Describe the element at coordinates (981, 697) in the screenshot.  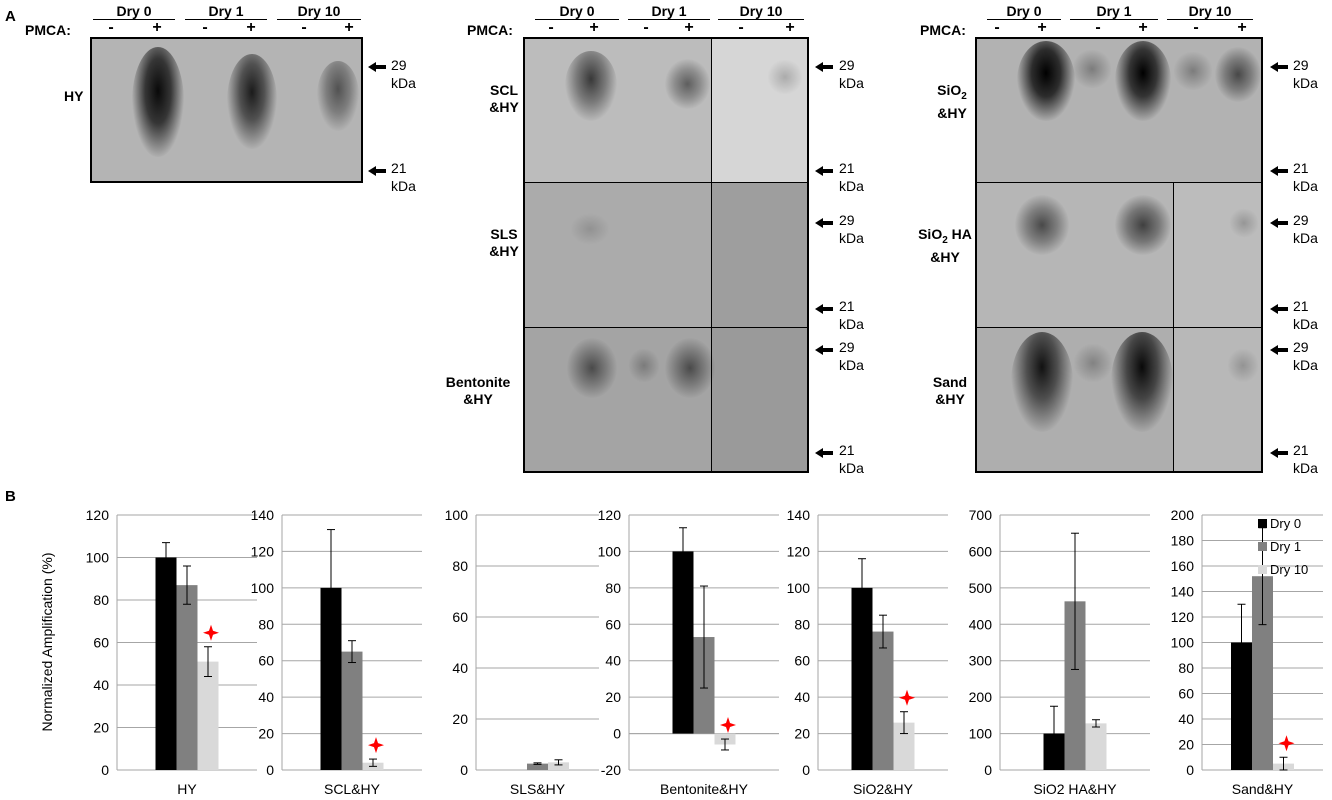
I see `y-tick-label: 200` at that location.